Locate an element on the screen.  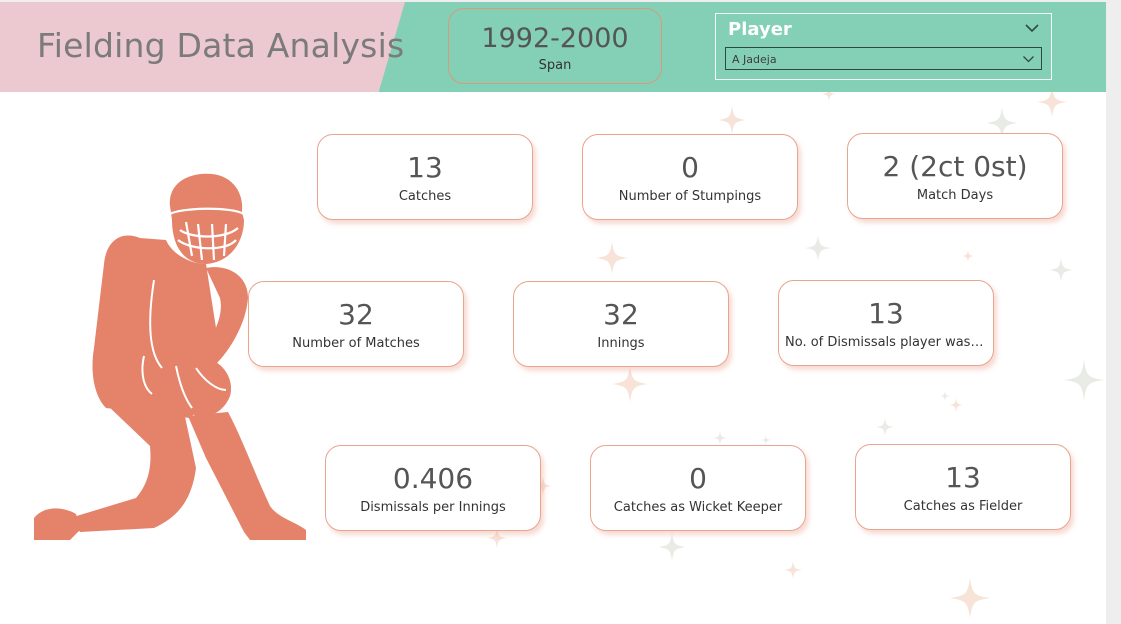
wicket-keeper-silhouette is located at coordinates (170, 356).